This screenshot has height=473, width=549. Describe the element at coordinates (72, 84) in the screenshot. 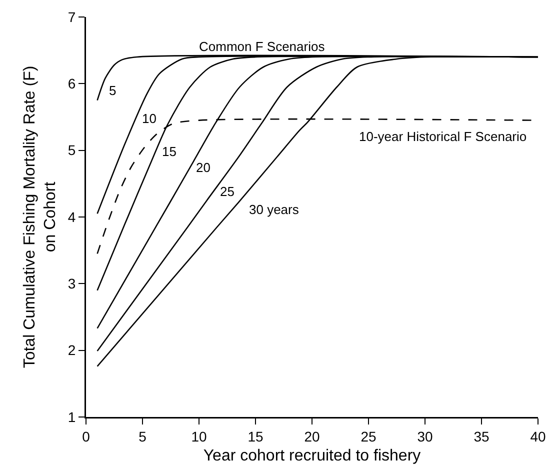

I see `y-tick-label: 6` at that location.